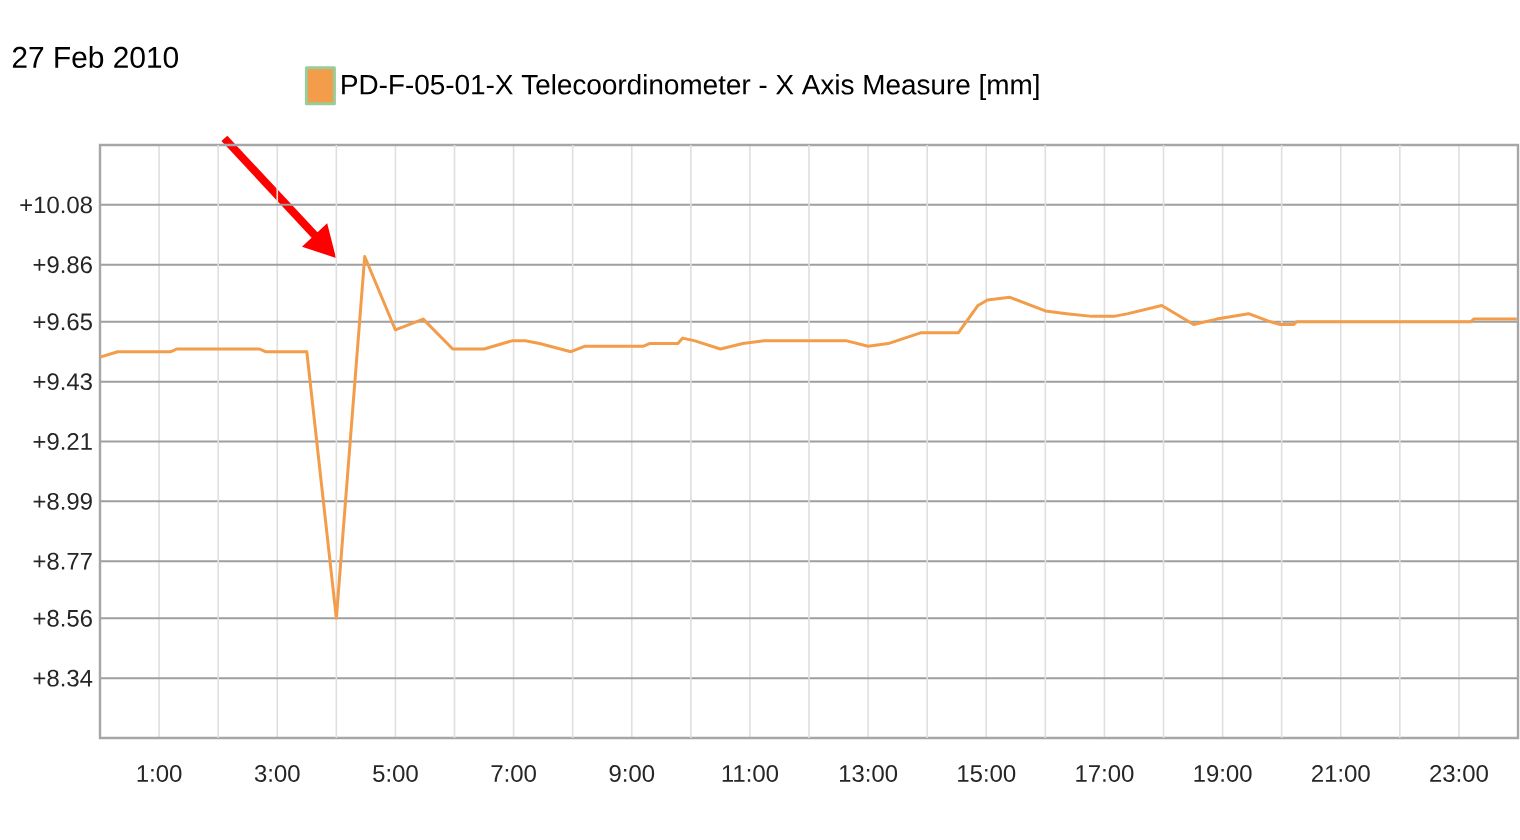  What do you see at coordinates (632, 773) in the screenshot?
I see `x-tick-label: 9:00` at bounding box center [632, 773].